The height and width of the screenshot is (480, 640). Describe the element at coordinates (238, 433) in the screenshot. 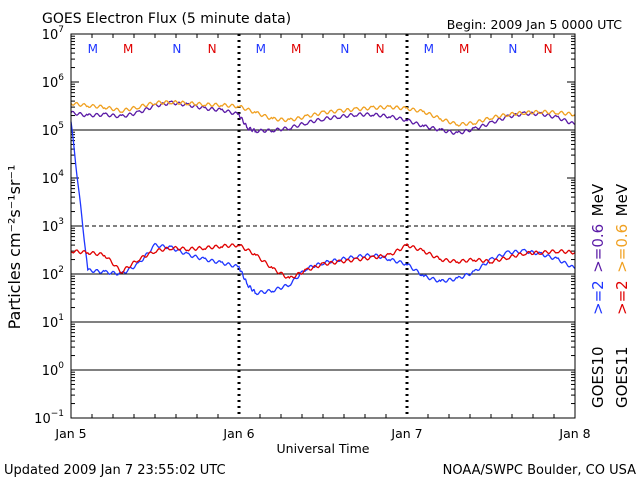

I see `x-tick-label: Jan 6` at that location.